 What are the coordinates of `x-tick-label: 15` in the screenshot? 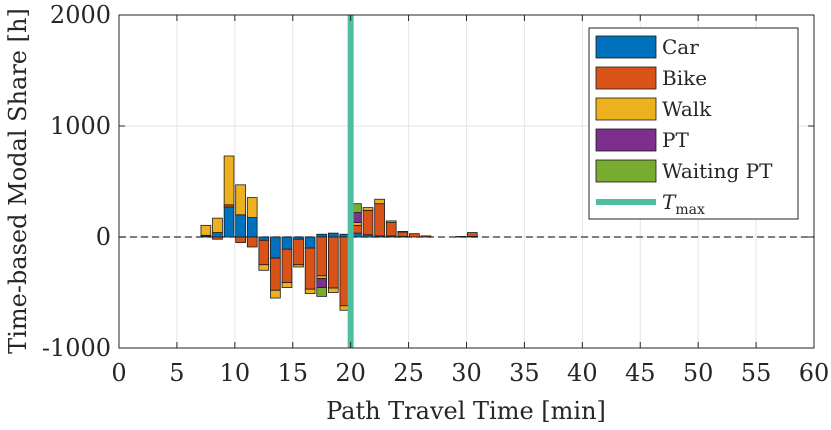 It's located at (292, 373).